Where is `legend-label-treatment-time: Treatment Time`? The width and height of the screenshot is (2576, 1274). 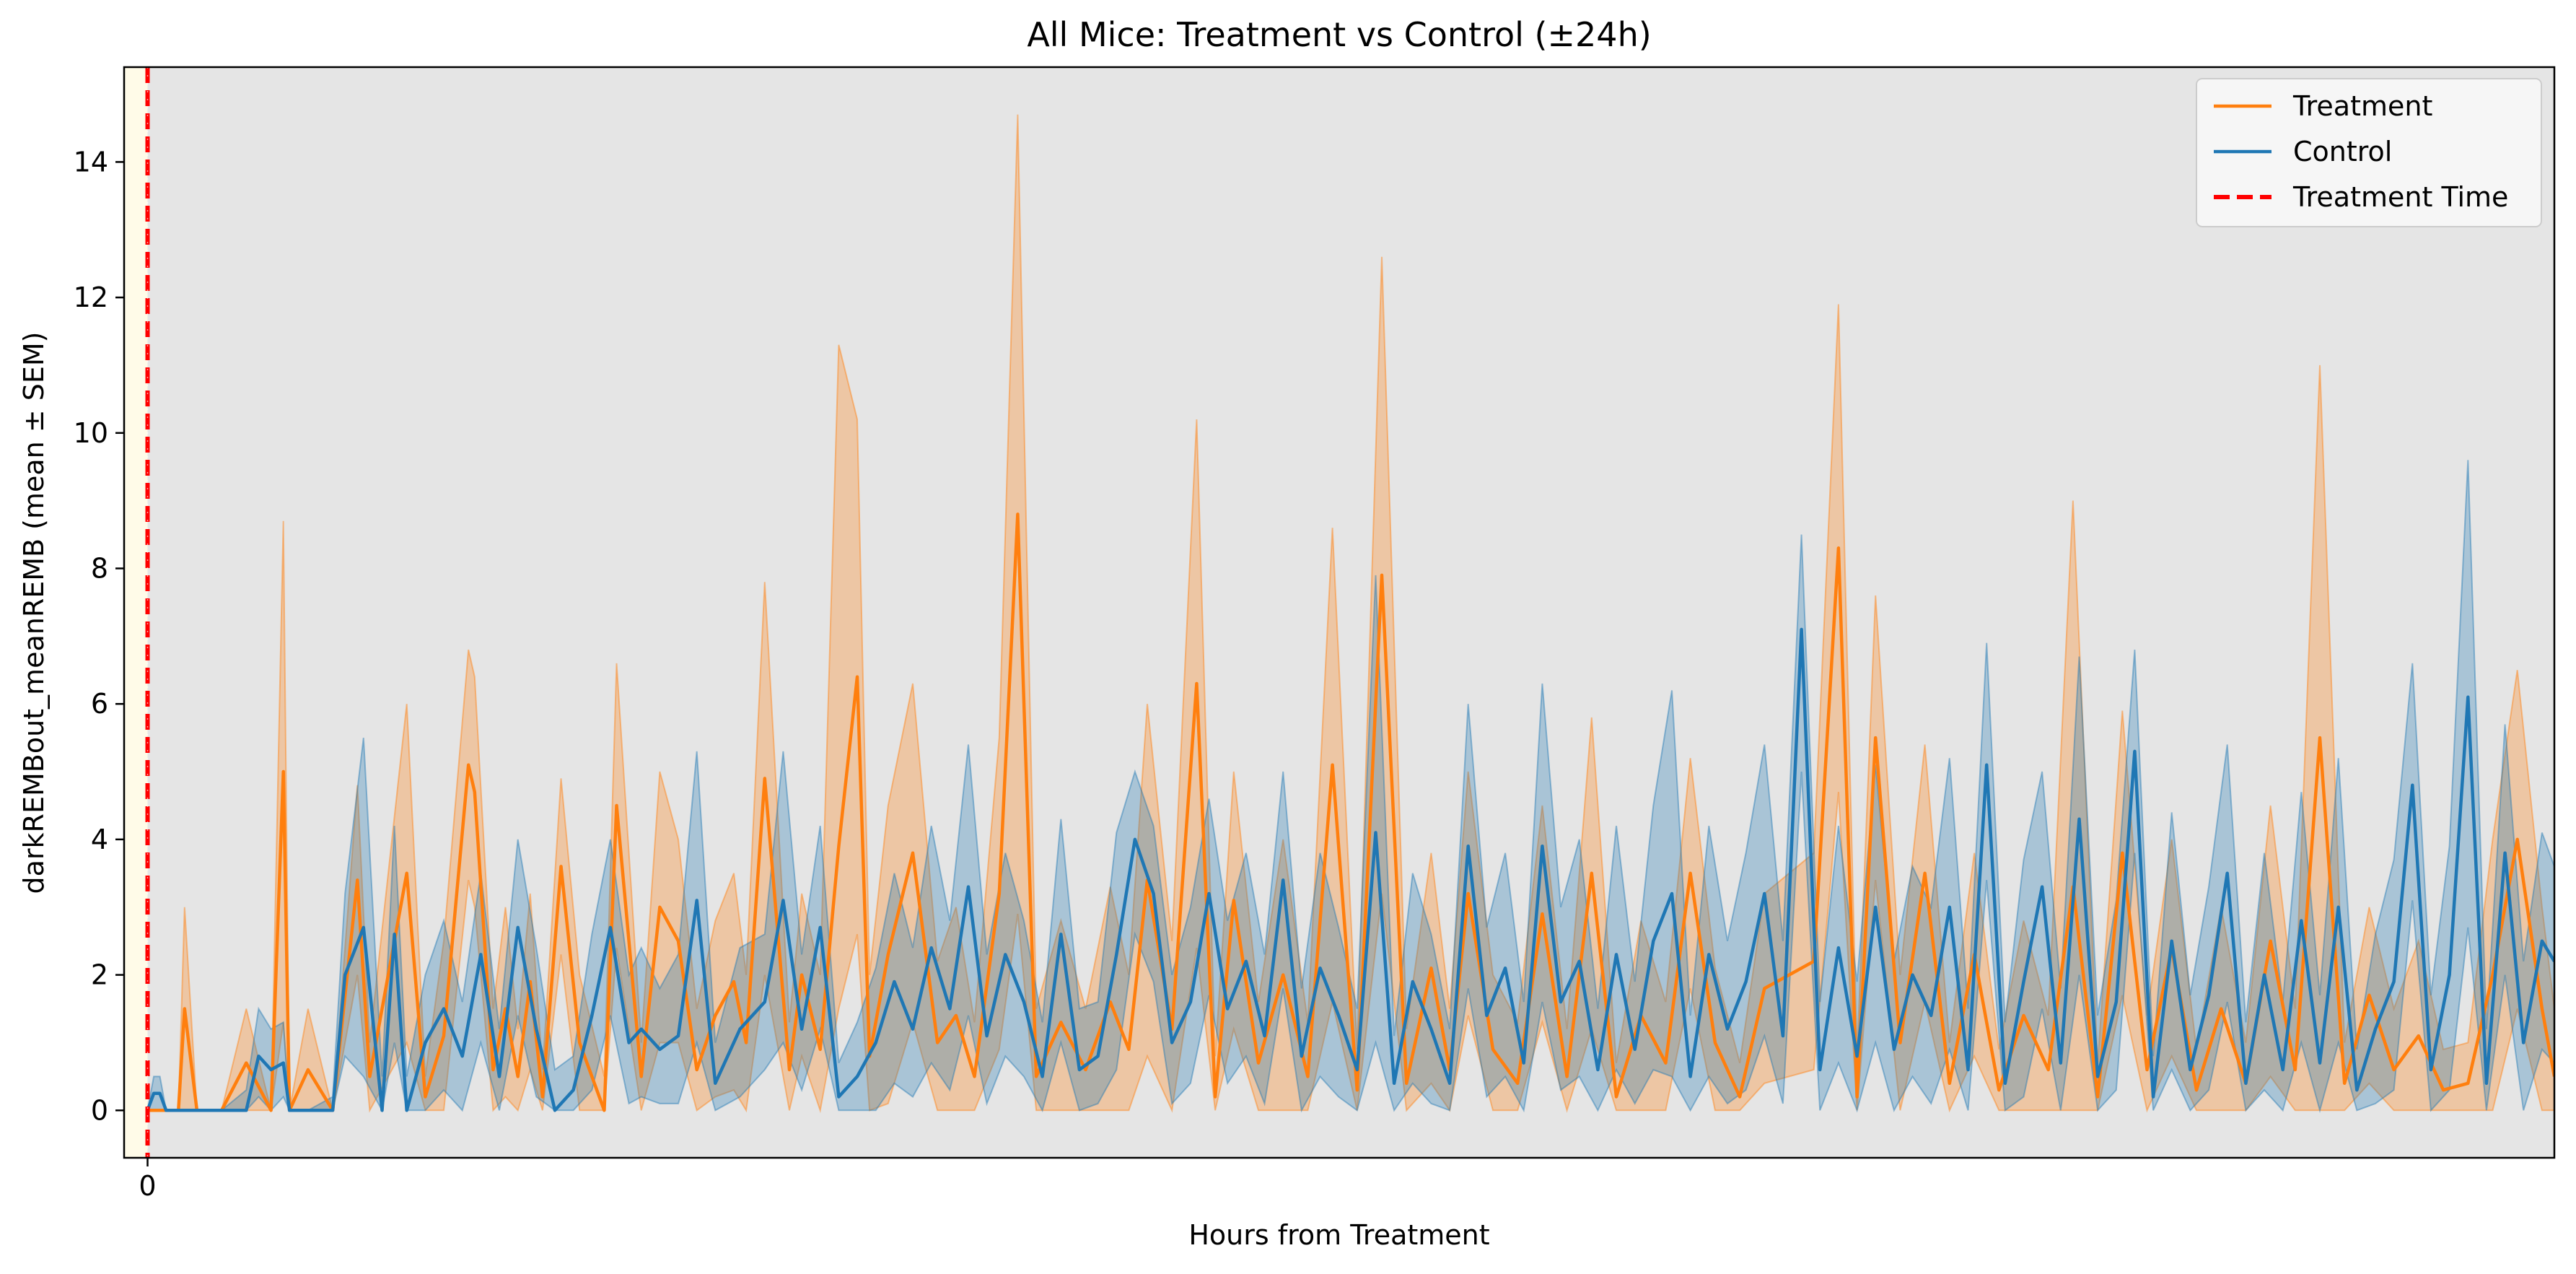 legend-label-treatment-time: Treatment Time is located at coordinates (2400, 197).